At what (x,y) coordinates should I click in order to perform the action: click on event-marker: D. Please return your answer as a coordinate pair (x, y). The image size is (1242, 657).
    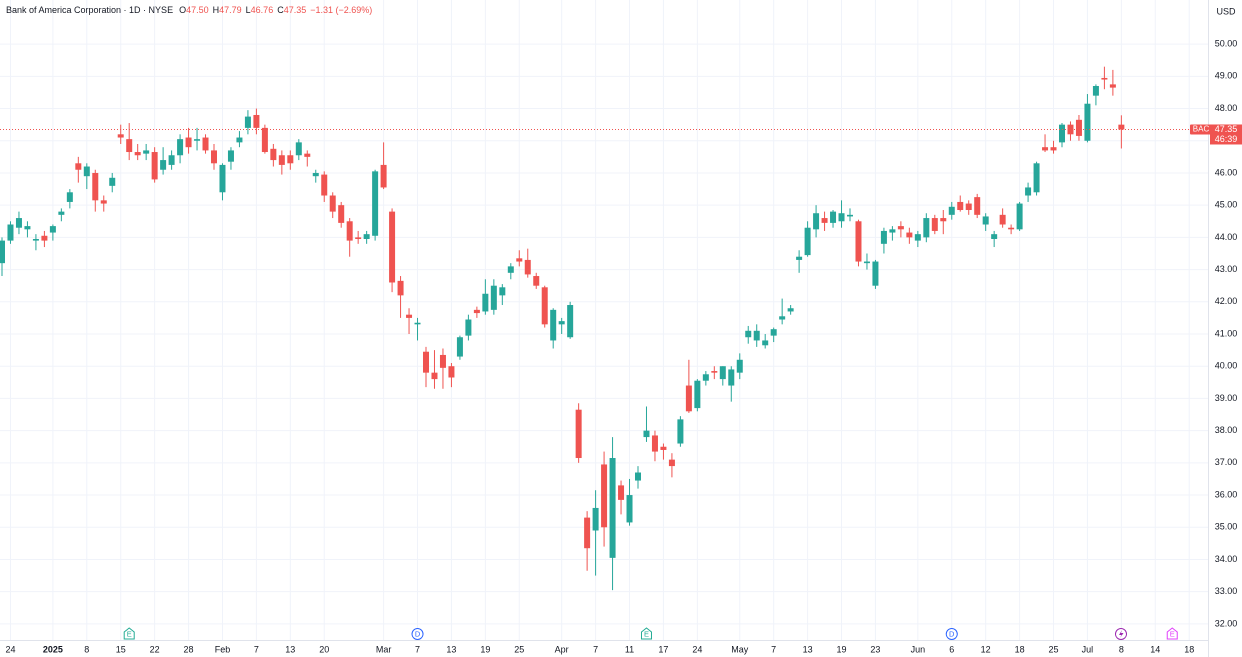
    Looking at the image, I should click on (417, 634).